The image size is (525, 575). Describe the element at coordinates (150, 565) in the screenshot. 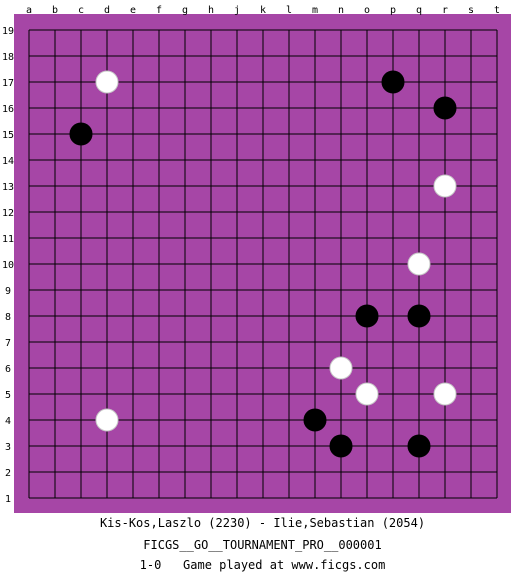

I see `result-text: 1-0` at that location.